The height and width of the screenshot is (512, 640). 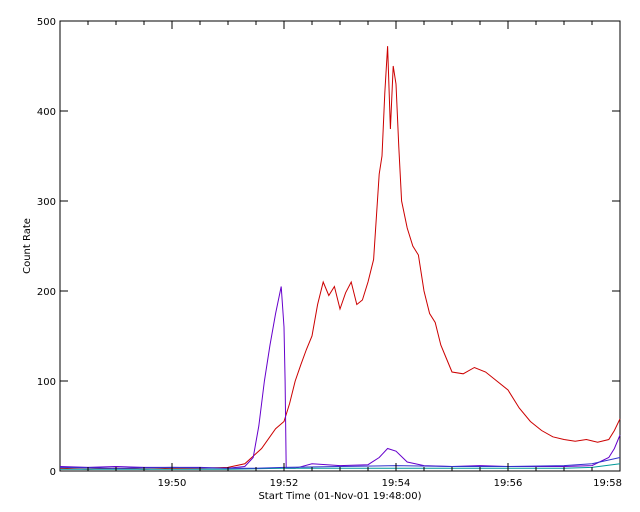 I want to click on y-tick-label: 300, so click(x=46, y=202).